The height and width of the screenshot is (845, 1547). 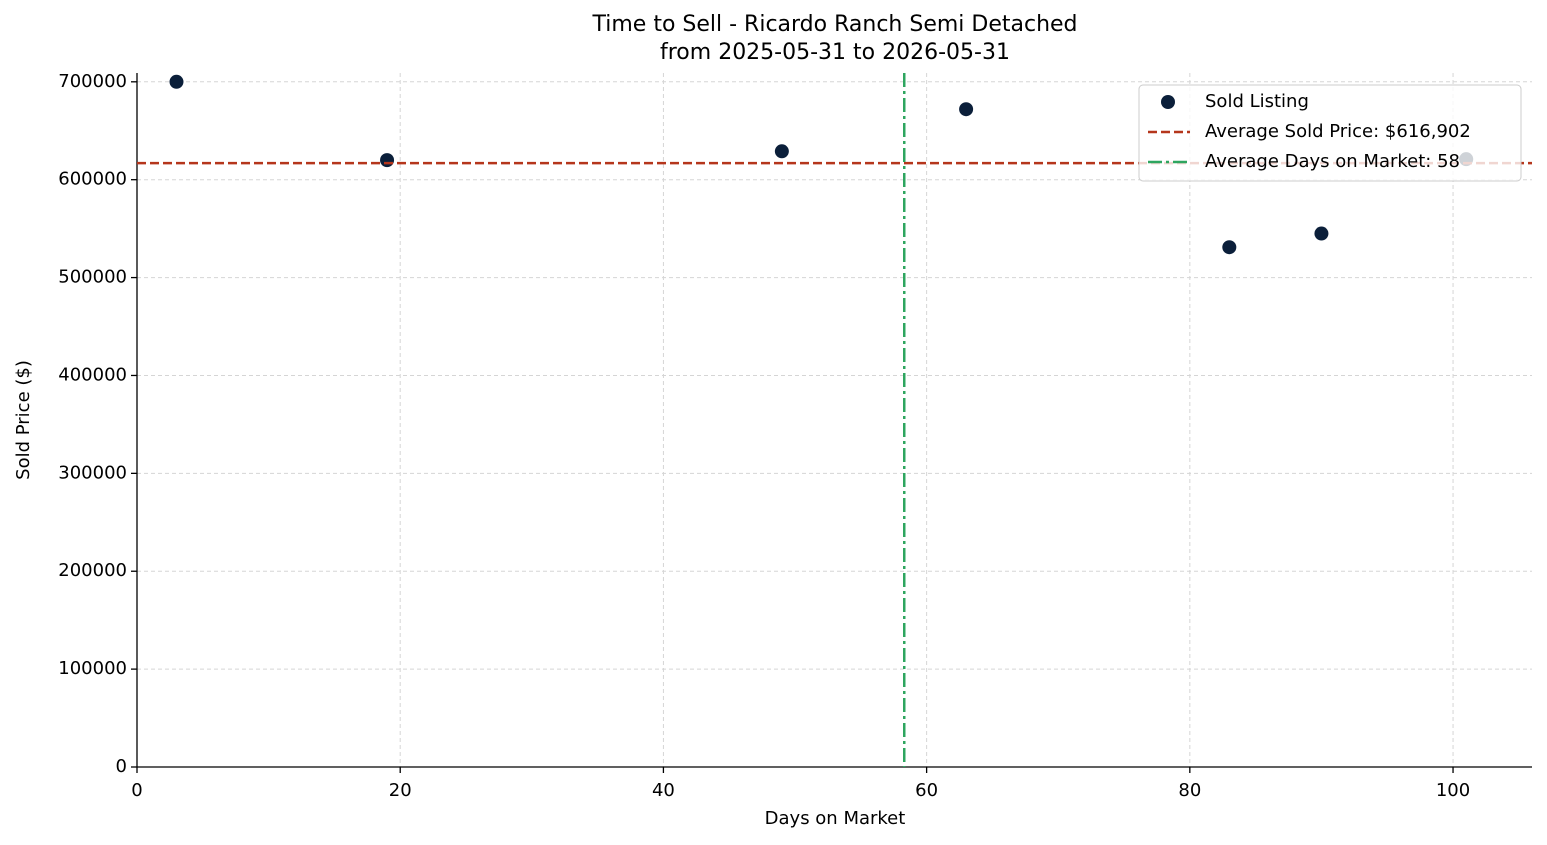 I want to click on x-tick-label: 100, so click(x=1453, y=790).